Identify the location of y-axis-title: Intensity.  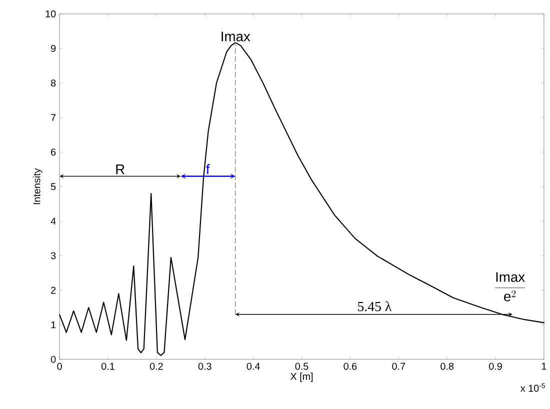
(37, 186).